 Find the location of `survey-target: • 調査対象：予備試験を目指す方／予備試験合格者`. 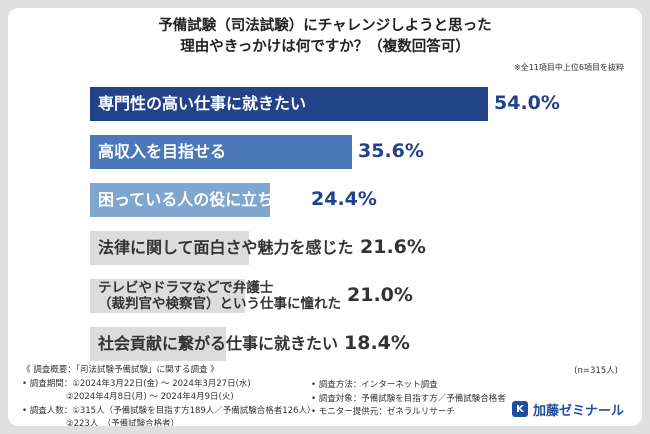

survey-target: • 調査対象：予備試験を目指す方／予備試験合格者 is located at coordinates (408, 398).